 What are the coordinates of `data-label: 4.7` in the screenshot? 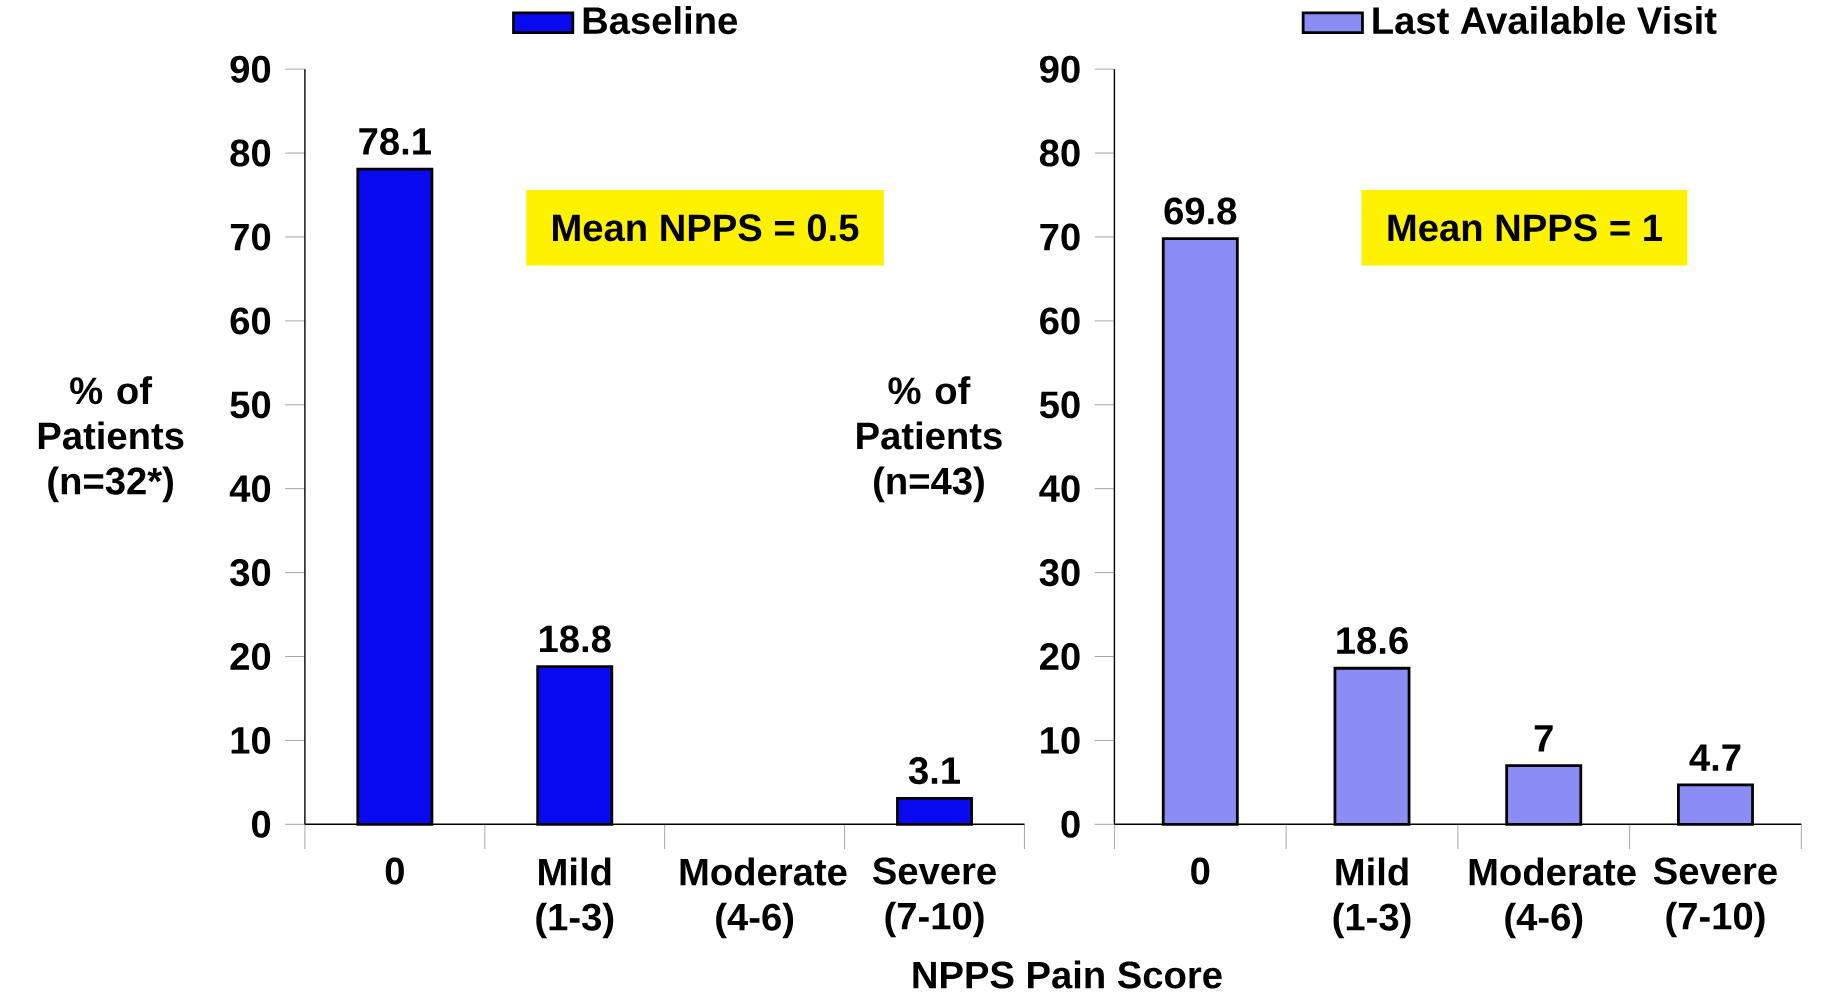 It's located at (1715, 757).